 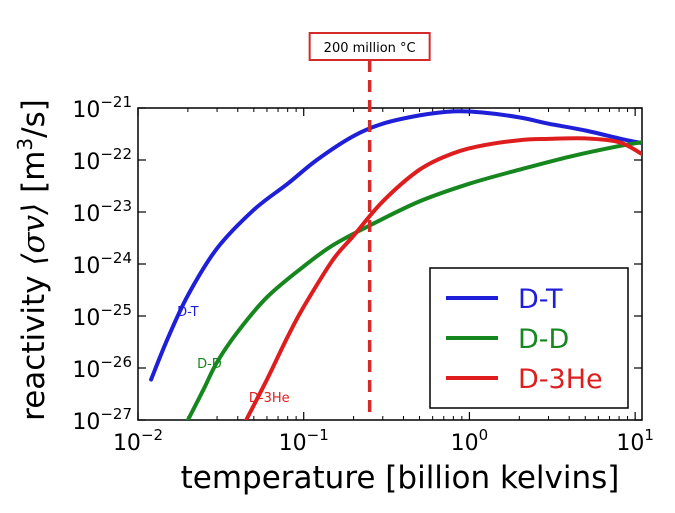 What do you see at coordinates (635, 441) in the screenshot?
I see `x-tick-label: 10¹` at bounding box center [635, 441].